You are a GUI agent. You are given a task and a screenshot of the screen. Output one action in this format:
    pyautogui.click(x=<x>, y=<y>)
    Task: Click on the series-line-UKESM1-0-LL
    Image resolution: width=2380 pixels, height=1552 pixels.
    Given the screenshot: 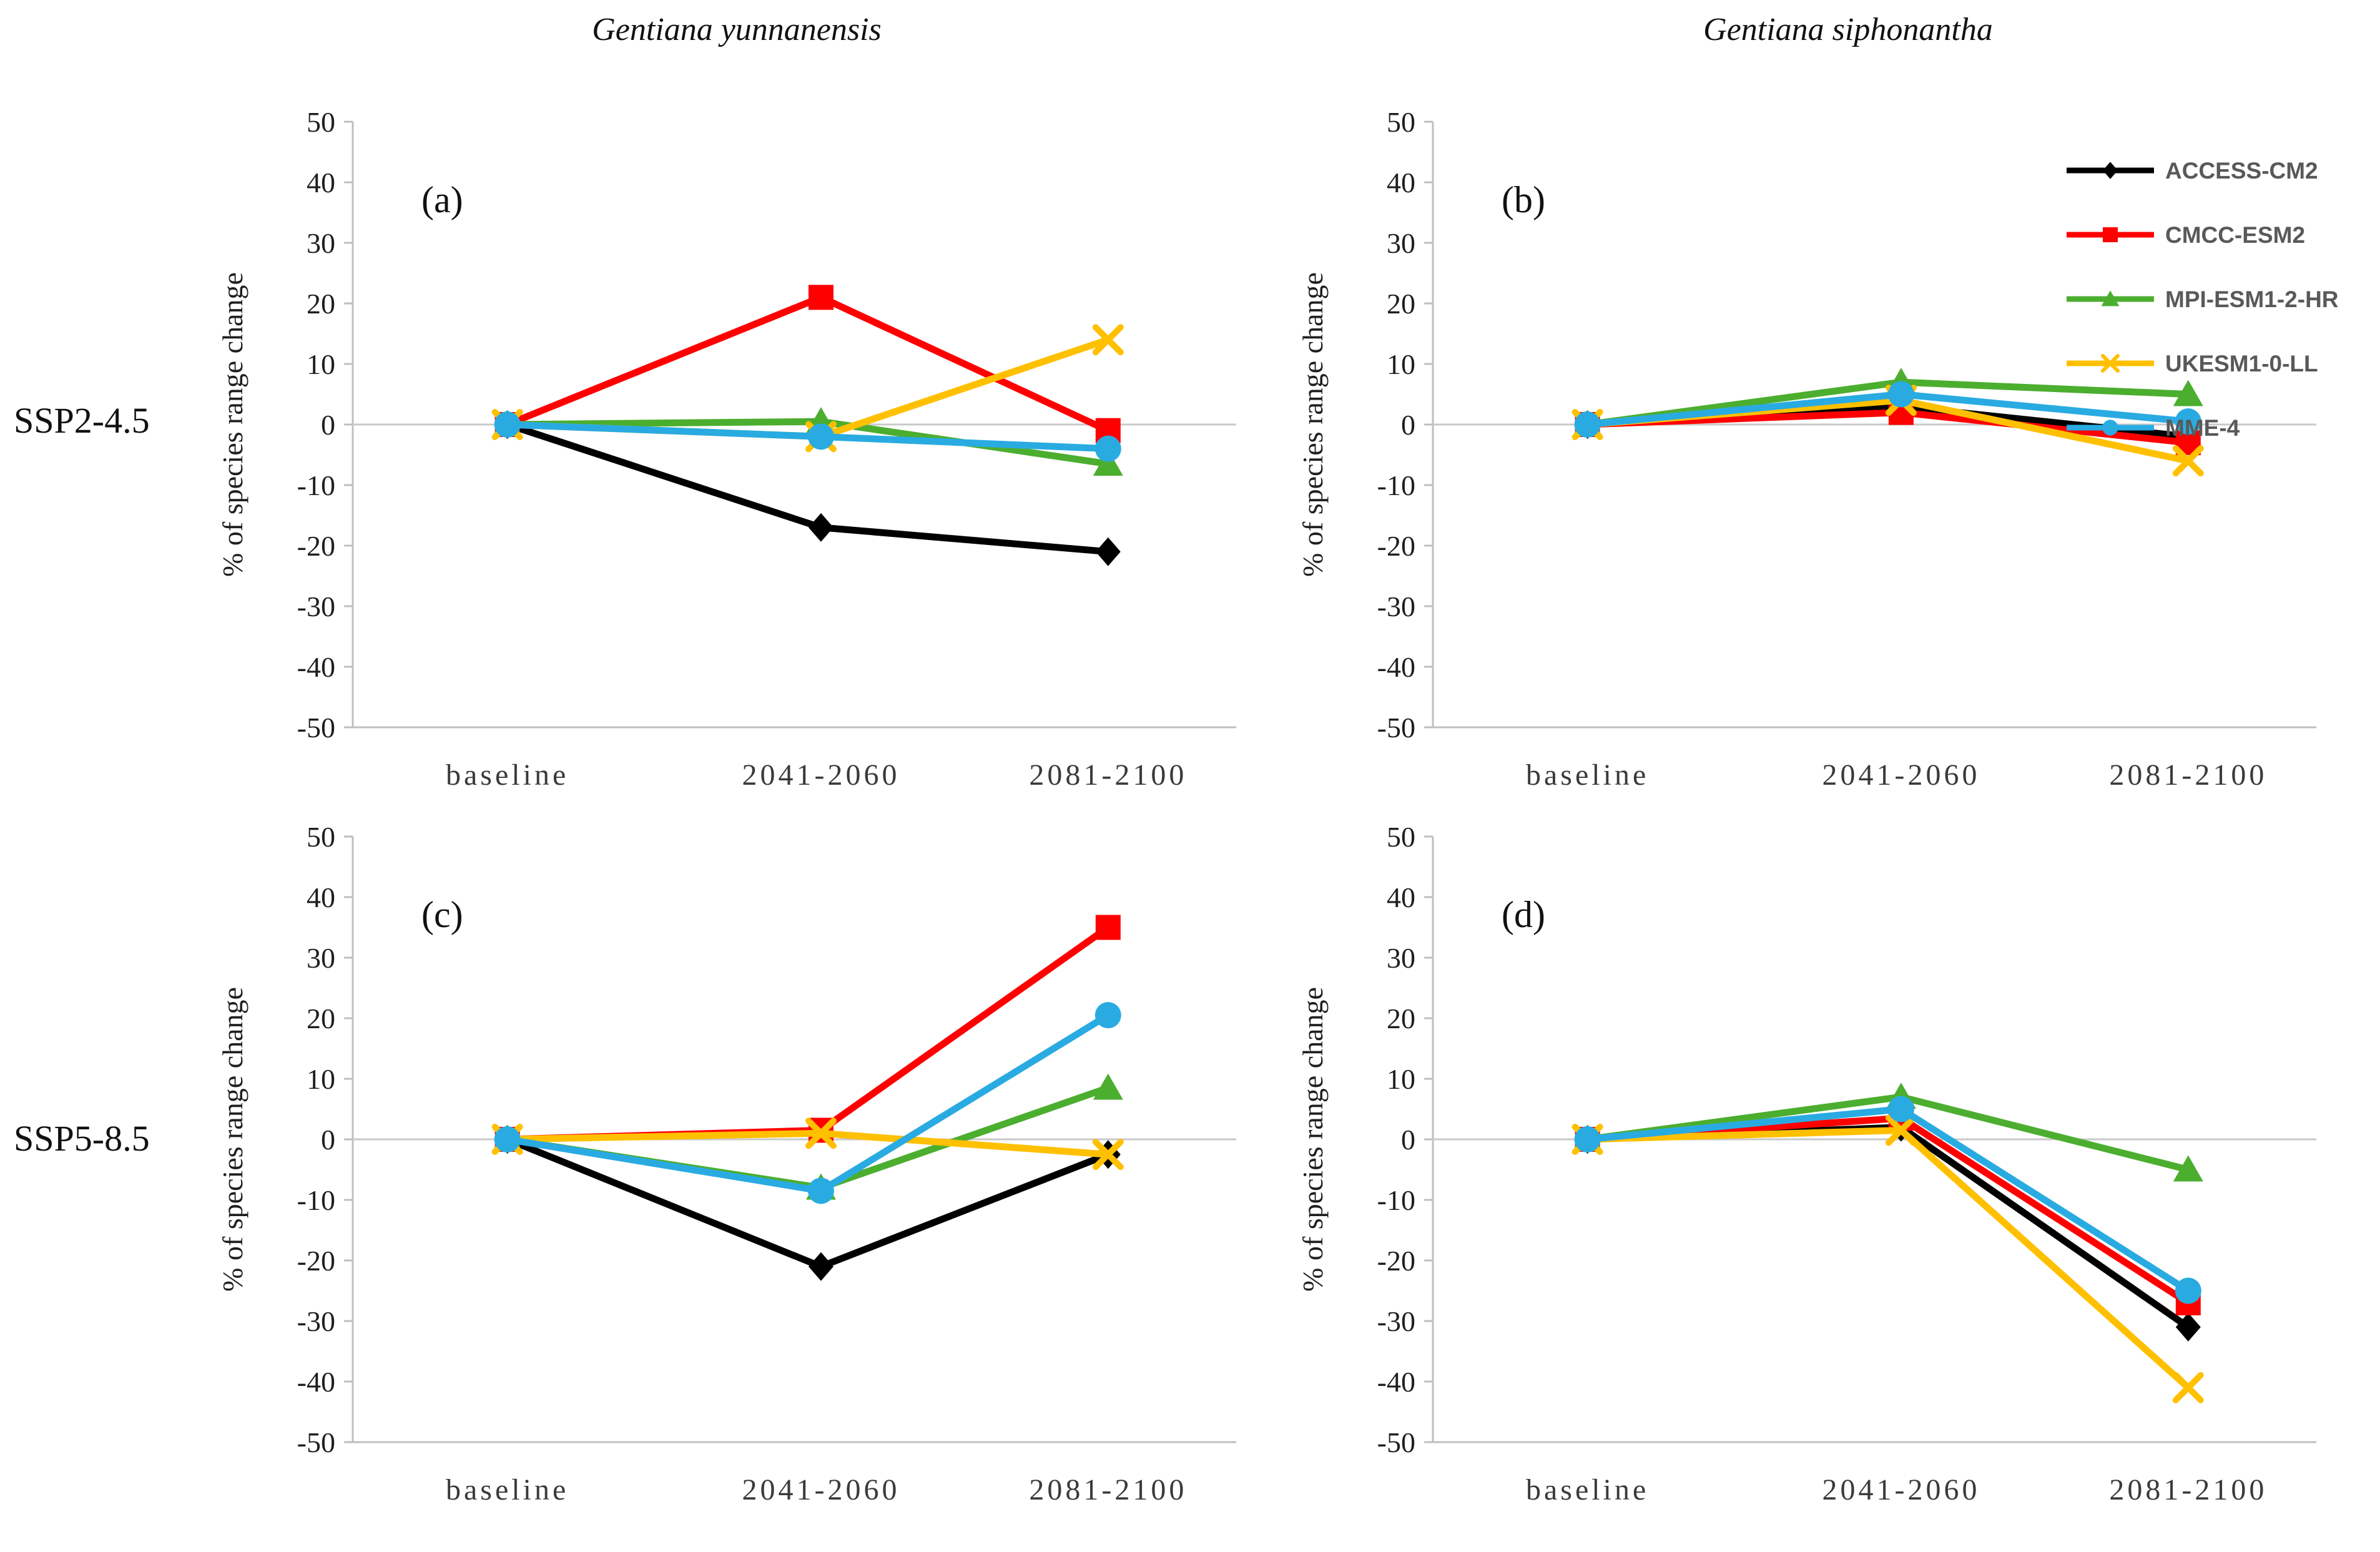 What is the action you would take?
    pyautogui.click(x=1888, y=1259)
    